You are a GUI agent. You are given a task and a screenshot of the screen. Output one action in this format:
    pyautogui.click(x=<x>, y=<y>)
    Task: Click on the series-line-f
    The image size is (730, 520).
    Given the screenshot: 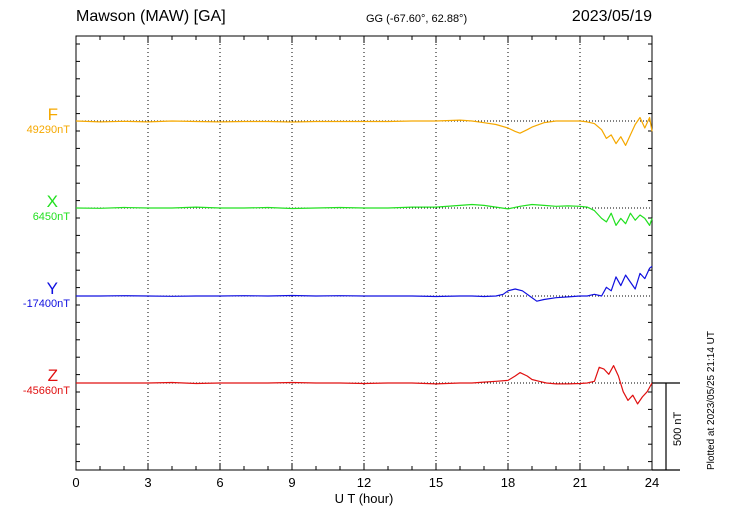 What is the action you would take?
    pyautogui.click(x=364, y=131)
    